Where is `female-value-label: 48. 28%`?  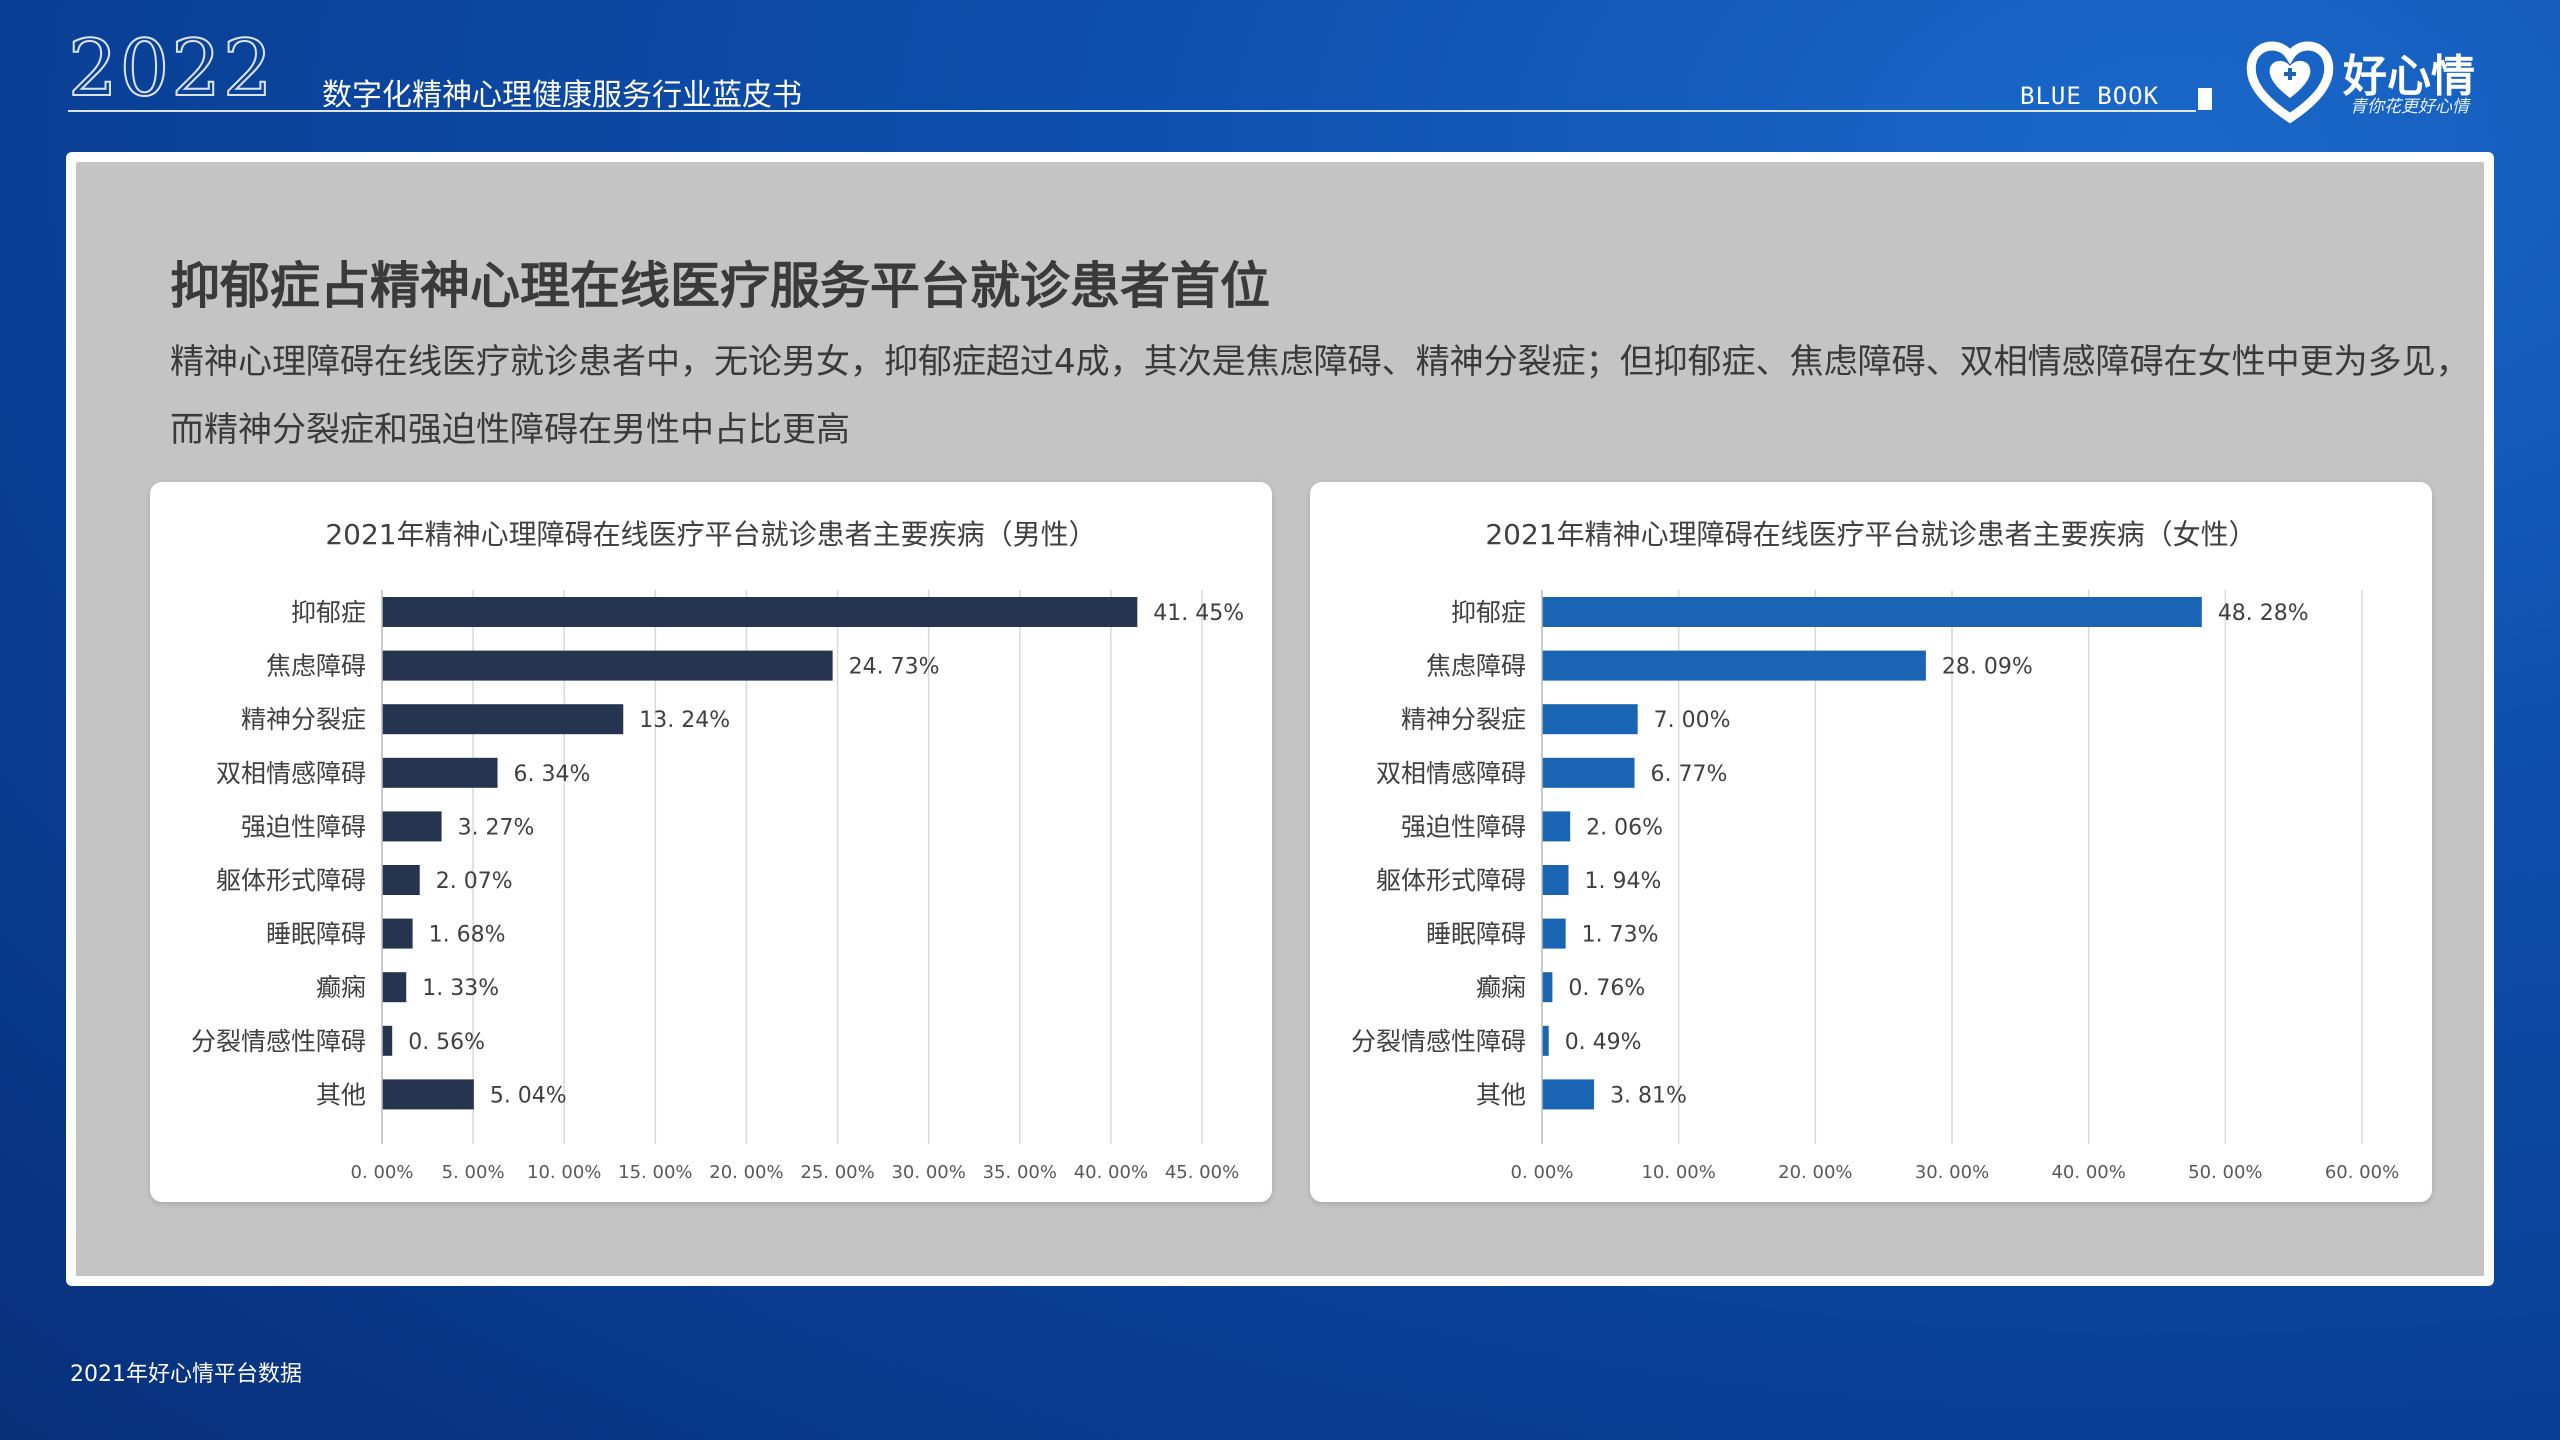
female-value-label: 48. 28% is located at coordinates (2263, 613).